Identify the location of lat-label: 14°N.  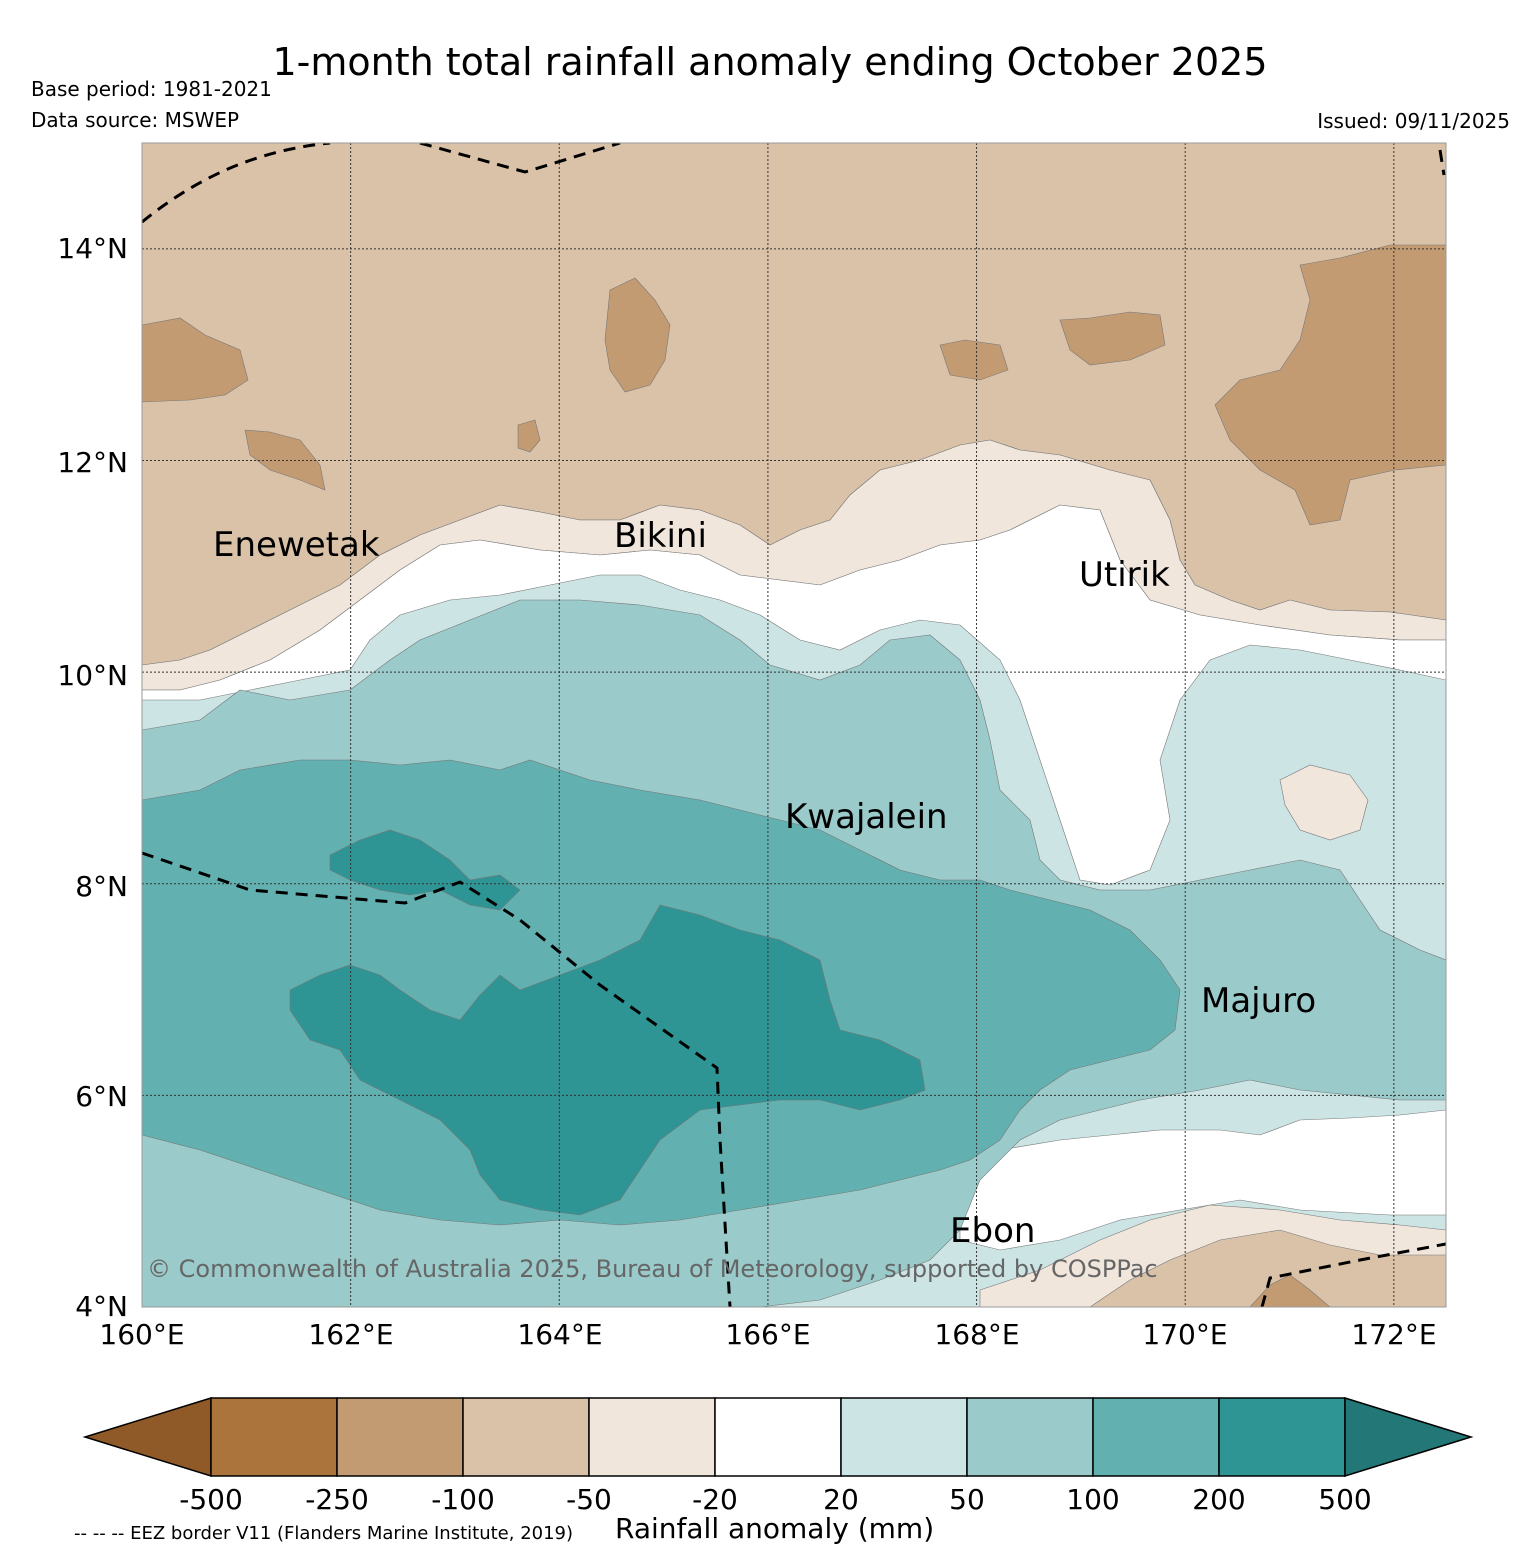
(92, 248).